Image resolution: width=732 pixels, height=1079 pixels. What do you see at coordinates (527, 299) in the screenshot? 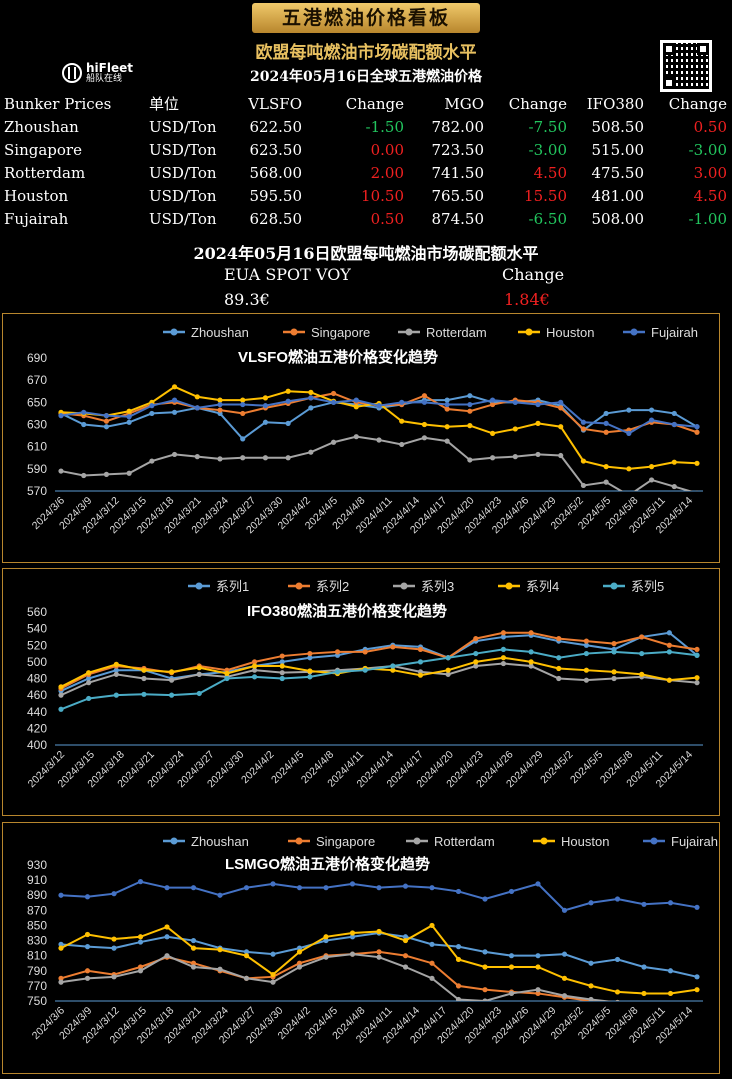
I see `eua-change: 1.84€` at bounding box center [527, 299].